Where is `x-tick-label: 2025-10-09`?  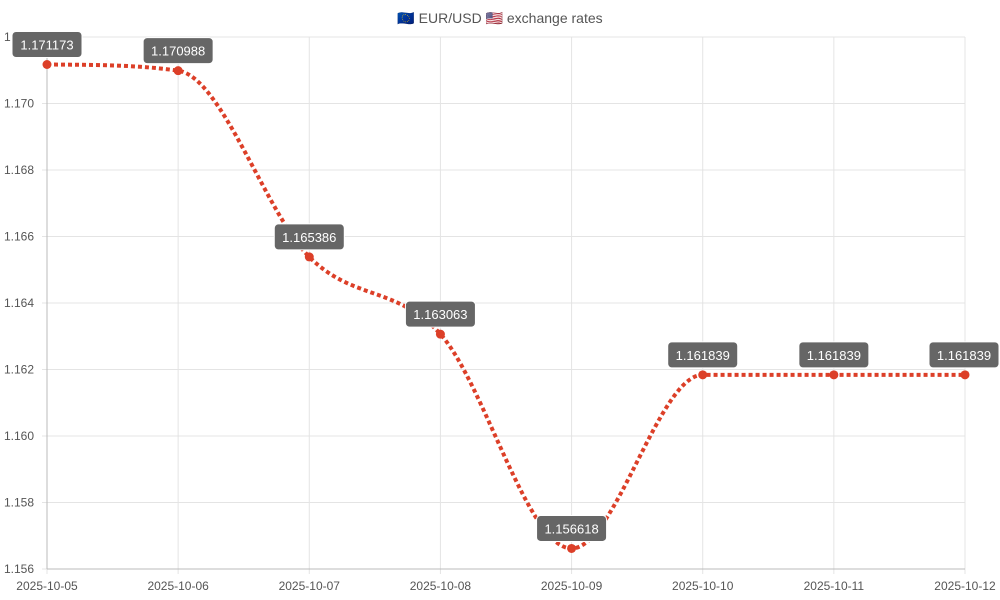
x-tick-label: 2025-10-09 is located at coordinates (572, 586).